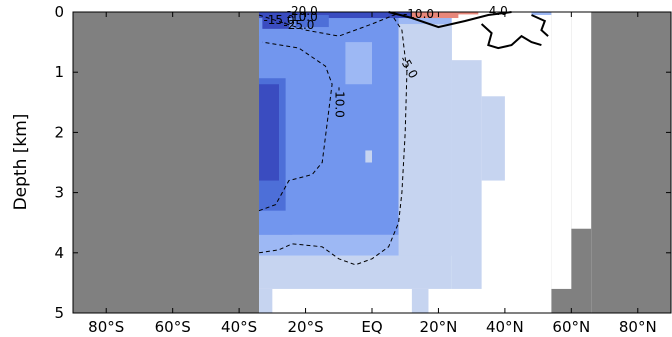 Image resolution: width=672 pixels, height=337 pixels. Describe the element at coordinates (59, 72) in the screenshot. I see `y-tick-label-1: 1` at that location.